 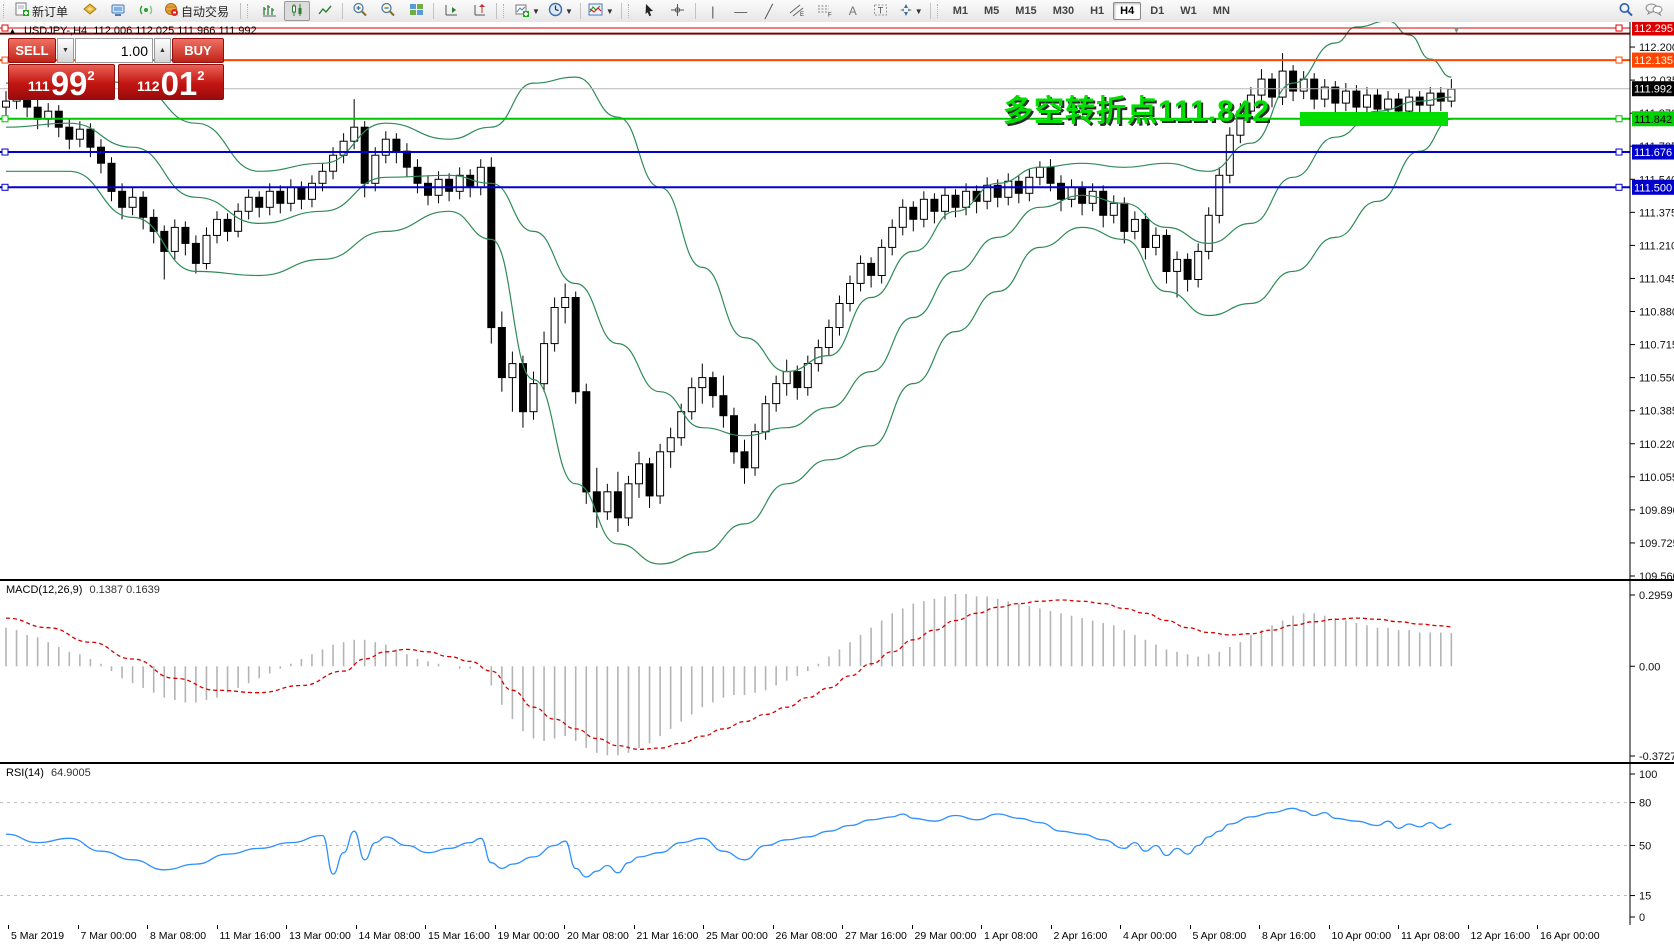 I want to click on signals-button, so click(x=146, y=11).